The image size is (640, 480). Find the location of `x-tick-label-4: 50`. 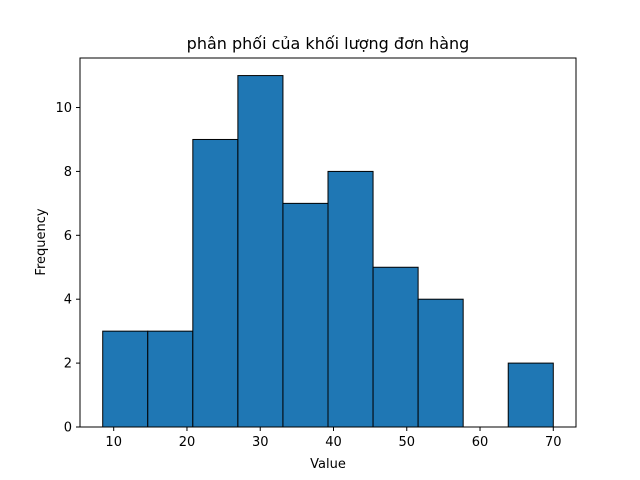

x-tick-label-4: 50 is located at coordinates (406, 442).